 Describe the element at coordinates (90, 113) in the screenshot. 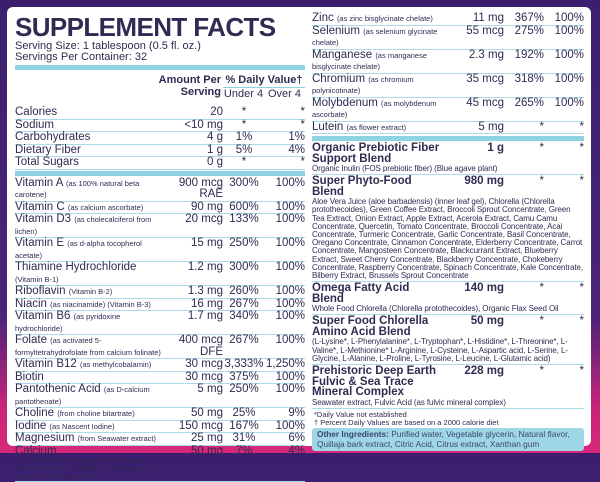

I see `nutrient-name: Calories` at that location.